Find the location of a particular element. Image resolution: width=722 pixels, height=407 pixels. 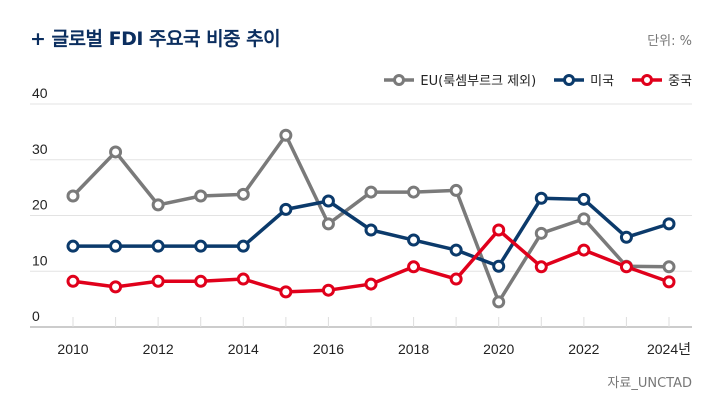

legend-item: 미국 is located at coordinates (584, 79).